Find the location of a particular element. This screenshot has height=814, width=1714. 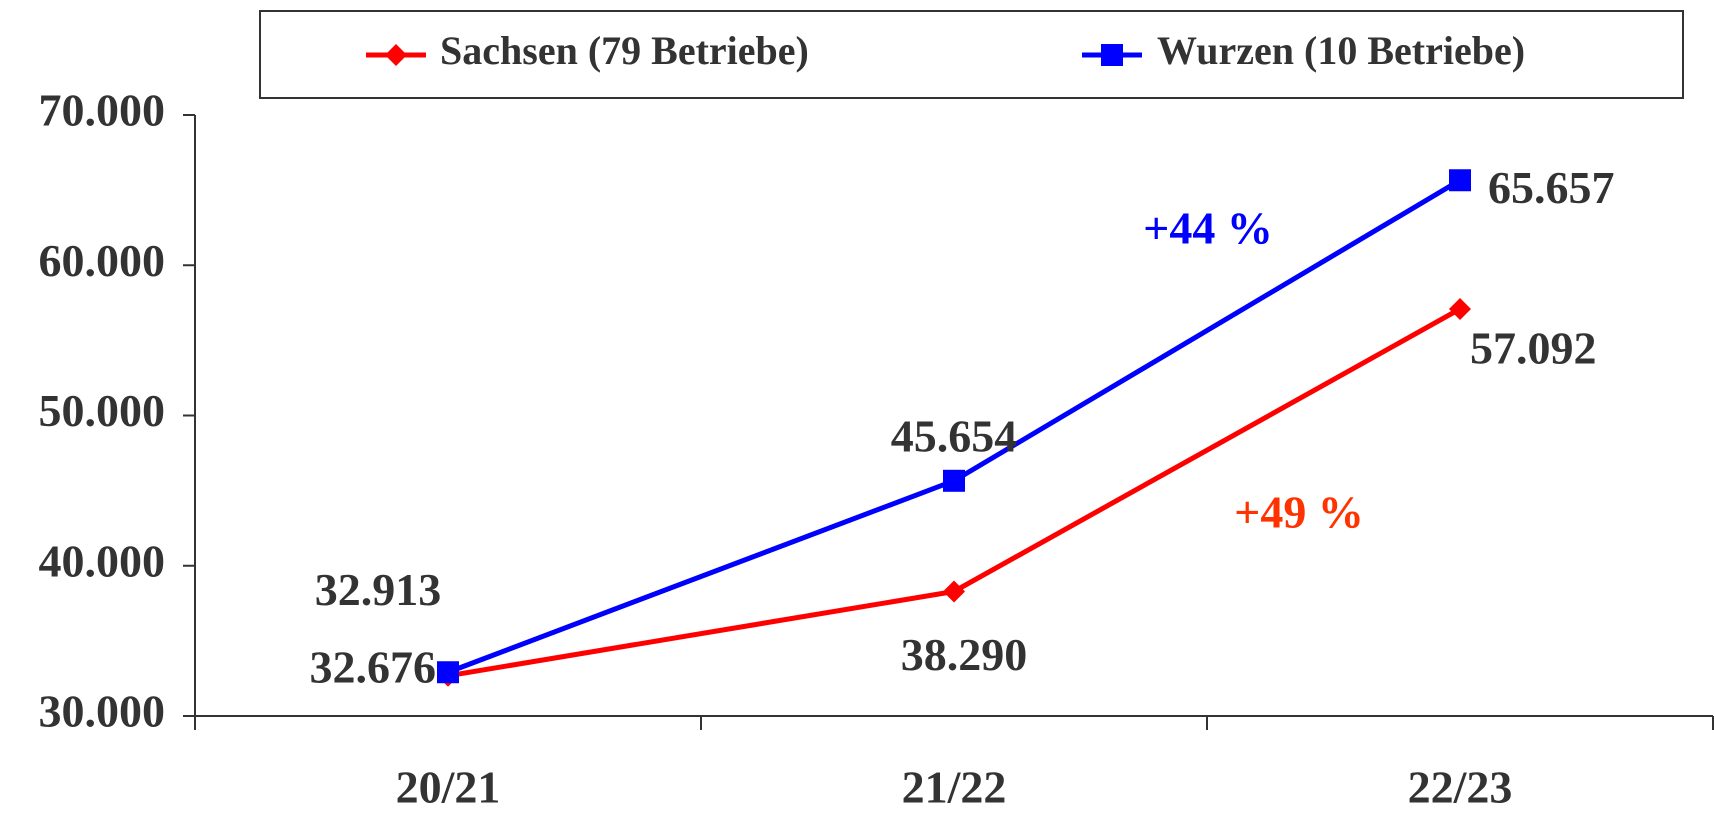

data-label: 38.290 is located at coordinates (964, 654).